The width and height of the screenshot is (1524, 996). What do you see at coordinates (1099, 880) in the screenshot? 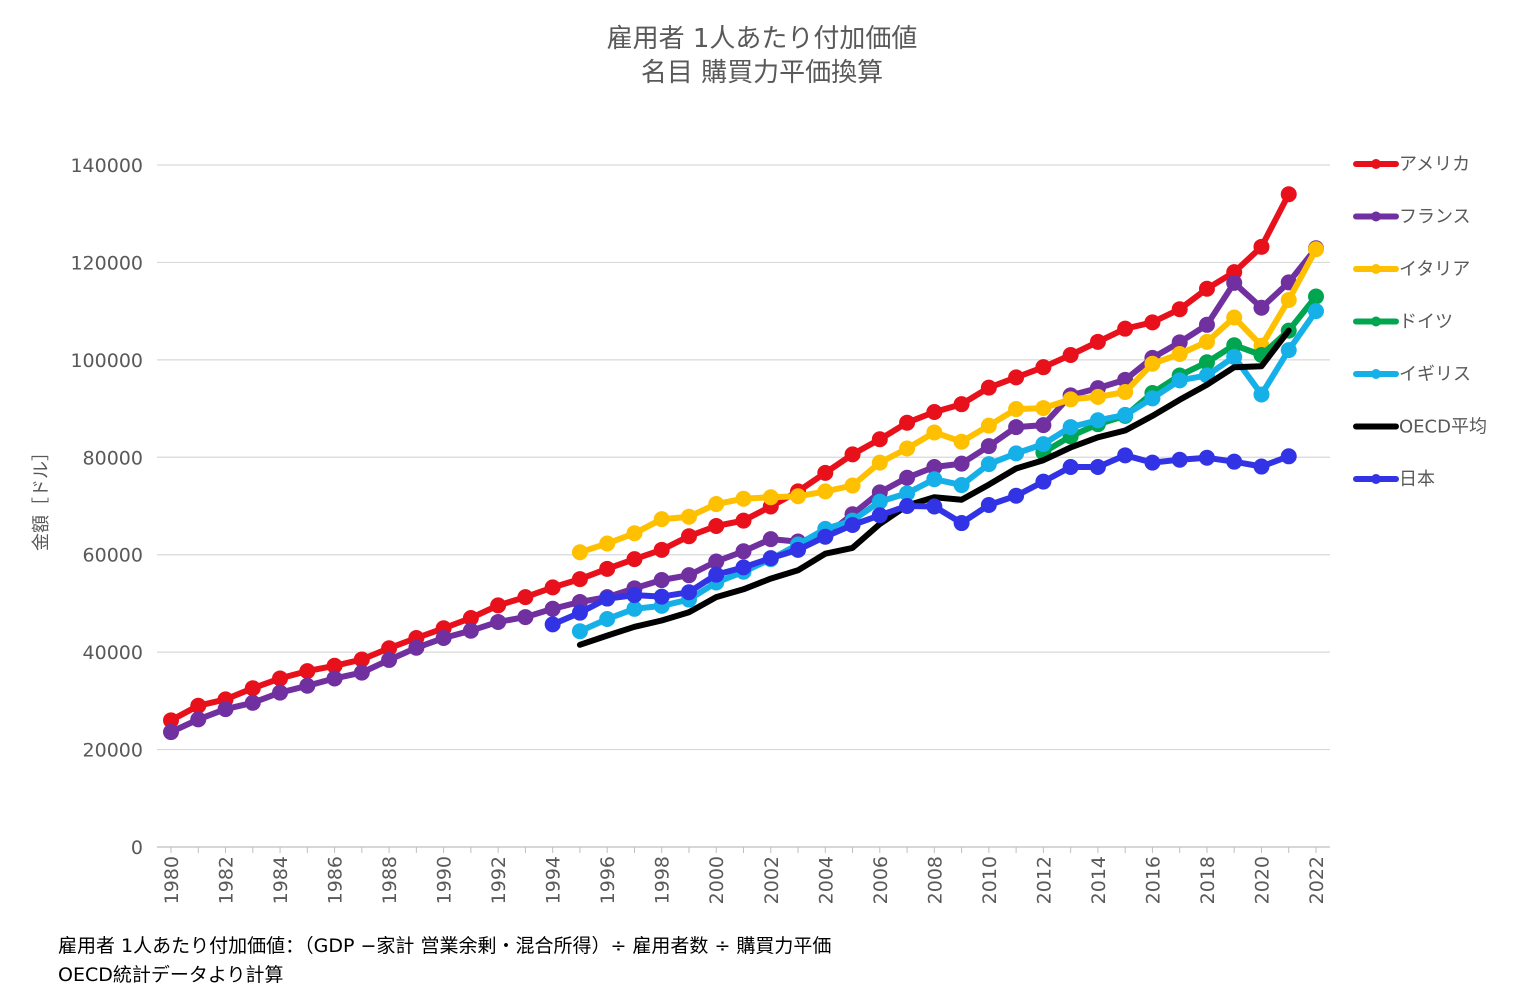
I see `x-tick-label: 2014` at bounding box center [1099, 880].